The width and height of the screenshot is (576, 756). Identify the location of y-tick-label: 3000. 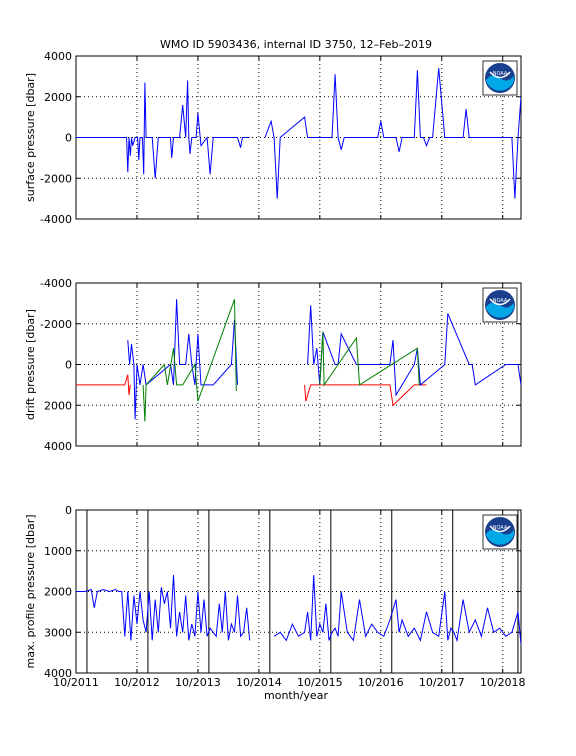
(58, 632).